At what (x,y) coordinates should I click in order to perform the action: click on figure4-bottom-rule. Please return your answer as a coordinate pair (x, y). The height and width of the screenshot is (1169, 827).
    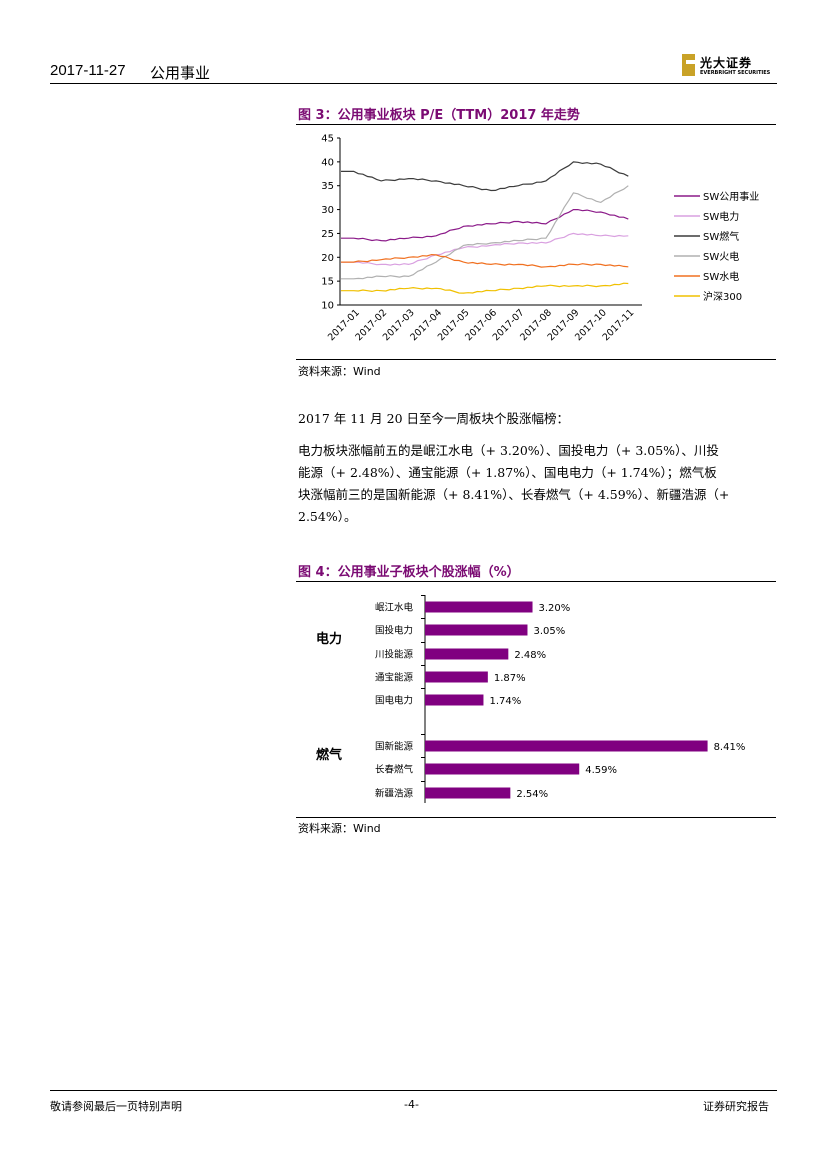
    Looking at the image, I should click on (536, 817).